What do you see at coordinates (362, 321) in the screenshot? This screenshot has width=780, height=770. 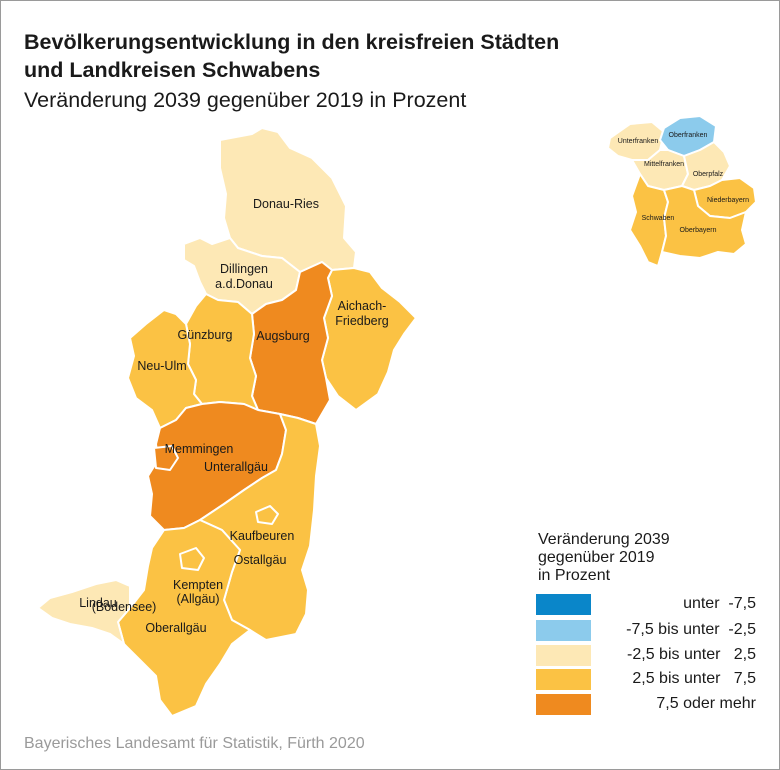 I see `label-aichach-2: Friedberg` at bounding box center [362, 321].